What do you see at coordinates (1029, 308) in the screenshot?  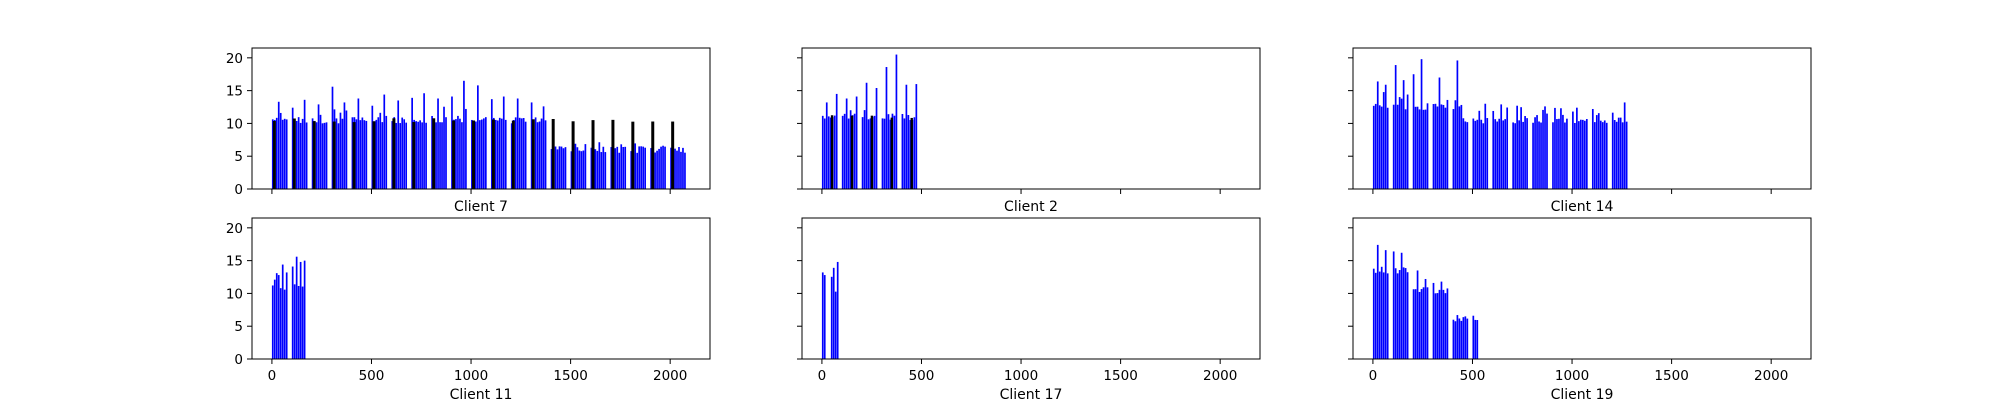 I see `subplot-5: 0 500 1000 1500 2000 Client 17` at bounding box center [1029, 308].